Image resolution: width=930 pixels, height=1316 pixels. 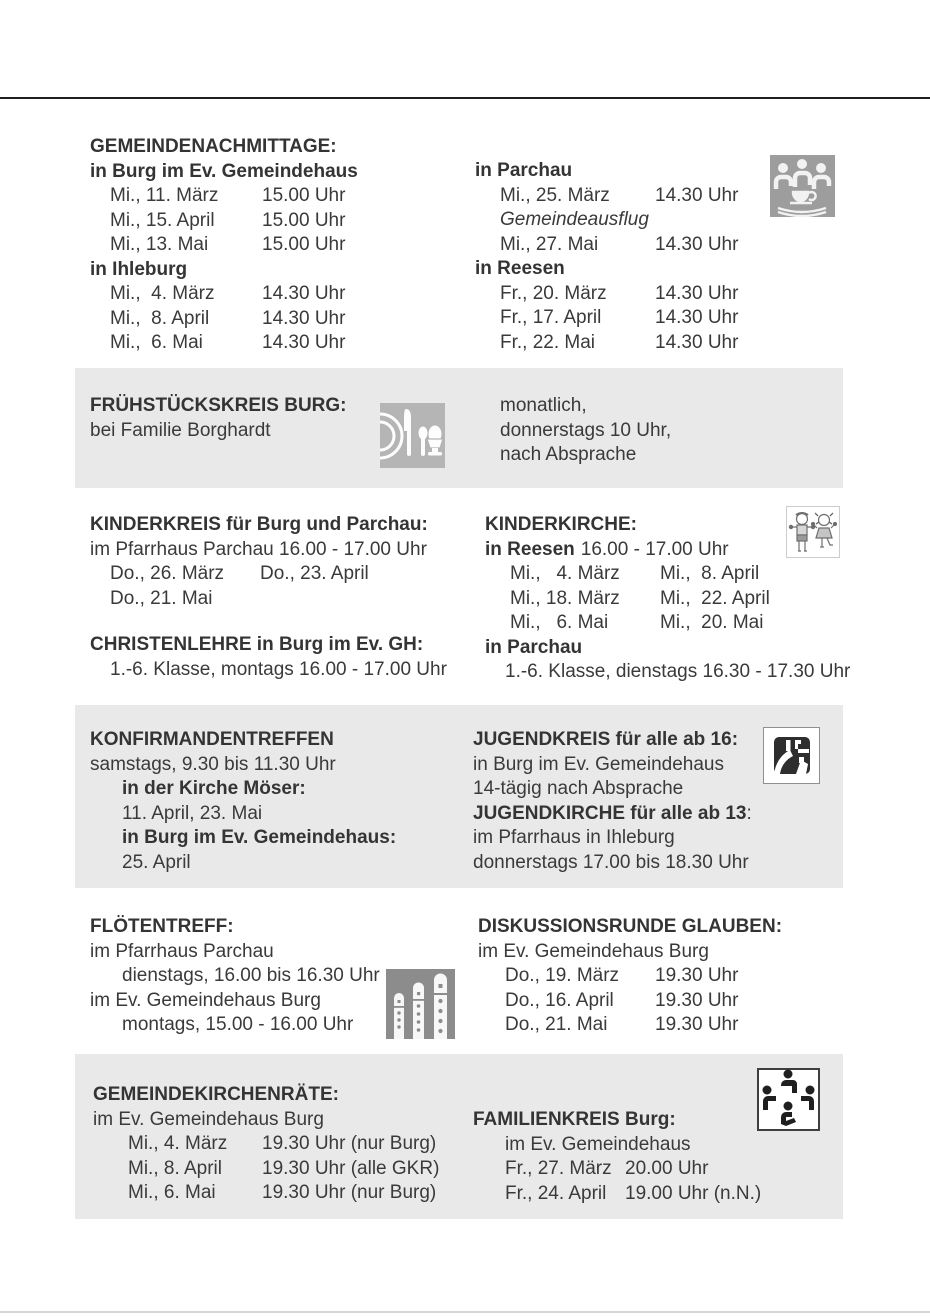 I want to click on dates-row: Mi., 4. März Mi., 8. April, so click(x=635, y=573).